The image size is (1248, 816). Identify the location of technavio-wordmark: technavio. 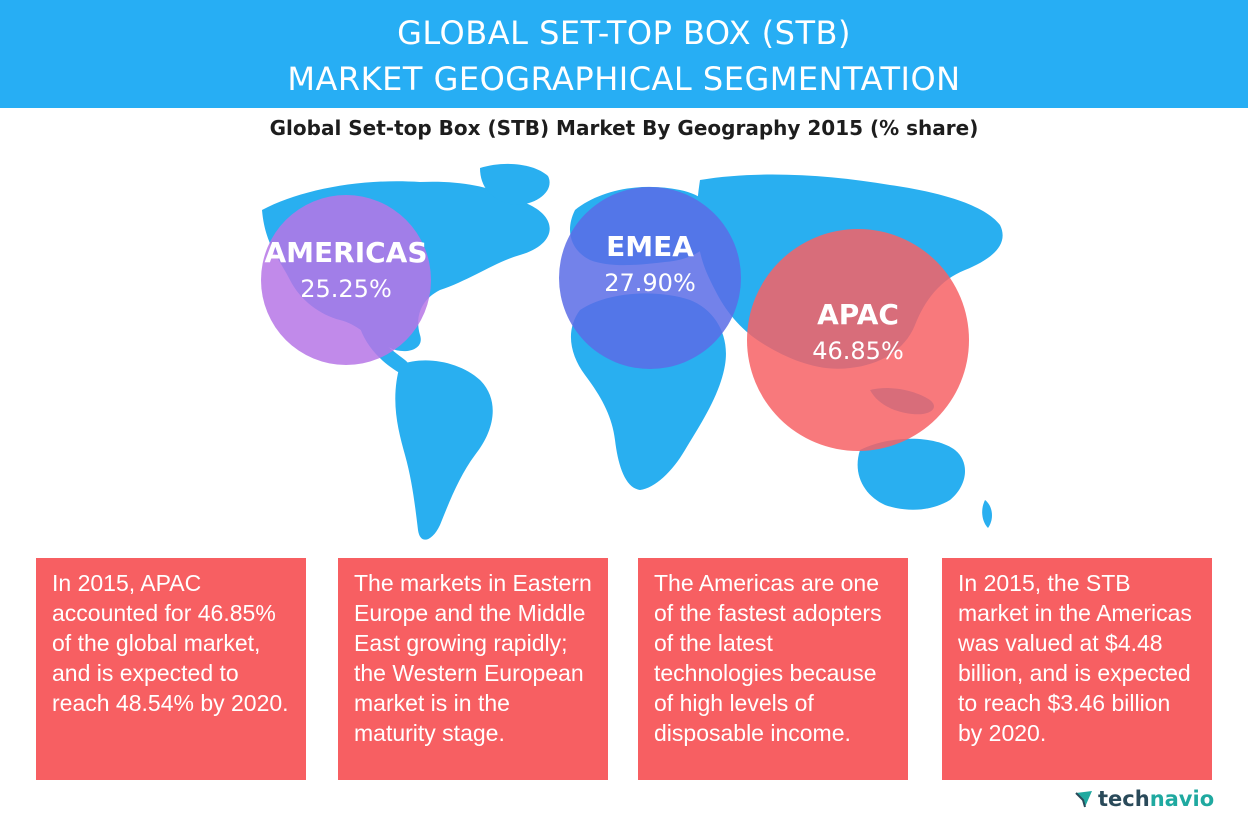
(1156, 799).